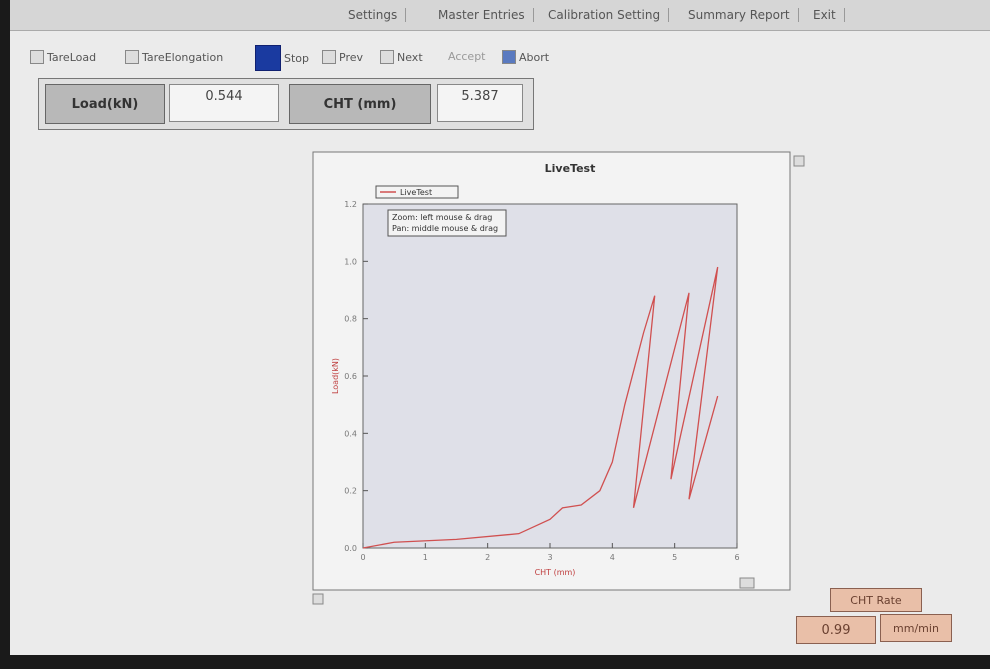  What do you see at coordinates (442, 217) in the screenshot?
I see `annotation: Zoom: left mouse & drag` at bounding box center [442, 217].